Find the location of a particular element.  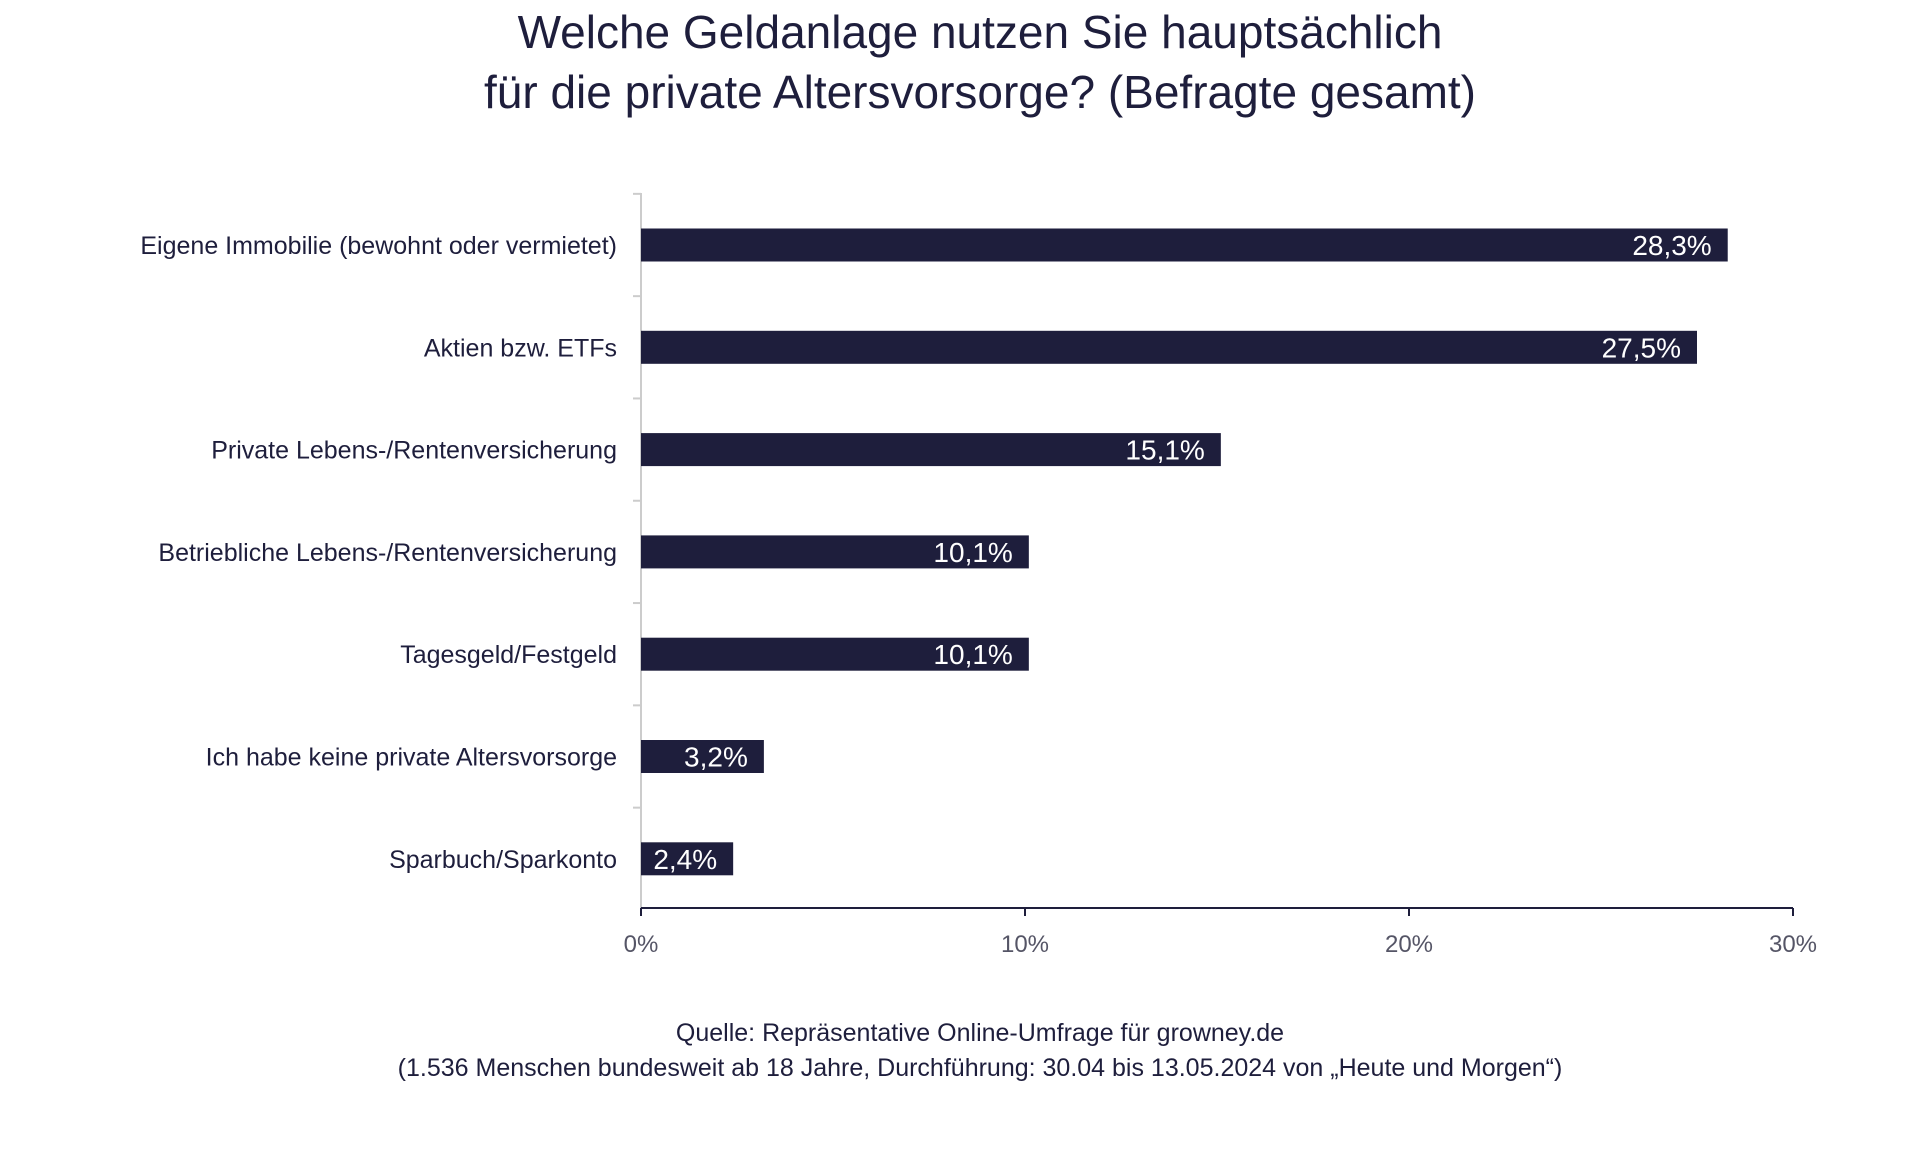

x-tick-label: 20% is located at coordinates (1409, 944).